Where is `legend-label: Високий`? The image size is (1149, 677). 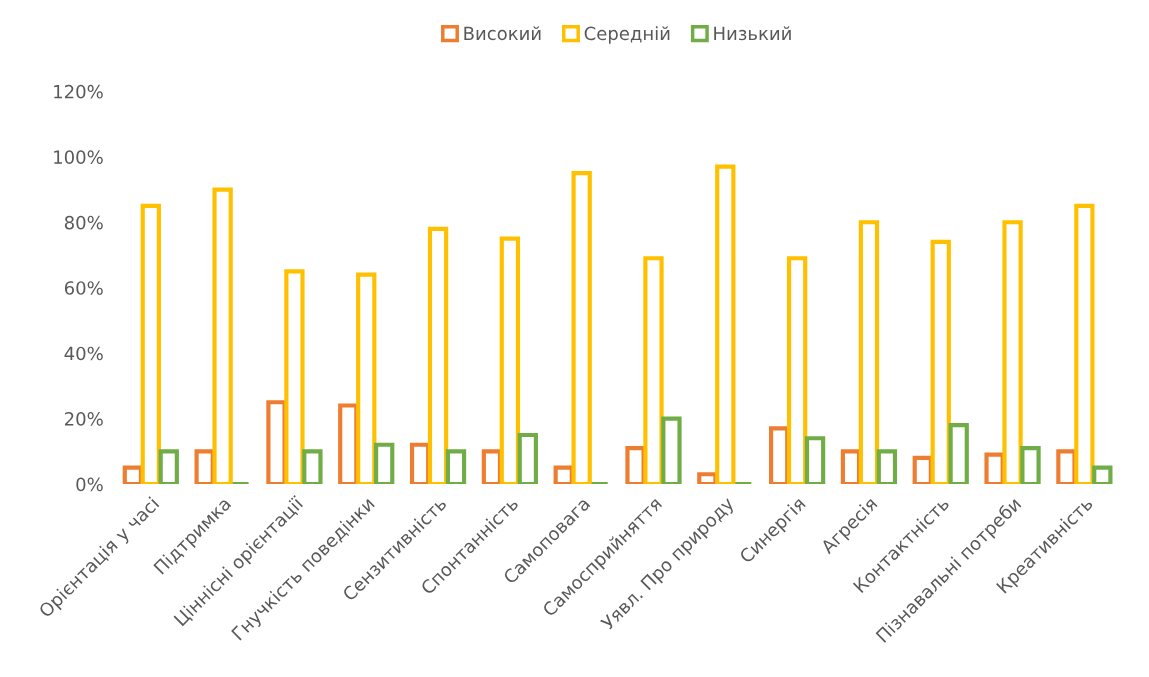 legend-label: Високий is located at coordinates (502, 33).